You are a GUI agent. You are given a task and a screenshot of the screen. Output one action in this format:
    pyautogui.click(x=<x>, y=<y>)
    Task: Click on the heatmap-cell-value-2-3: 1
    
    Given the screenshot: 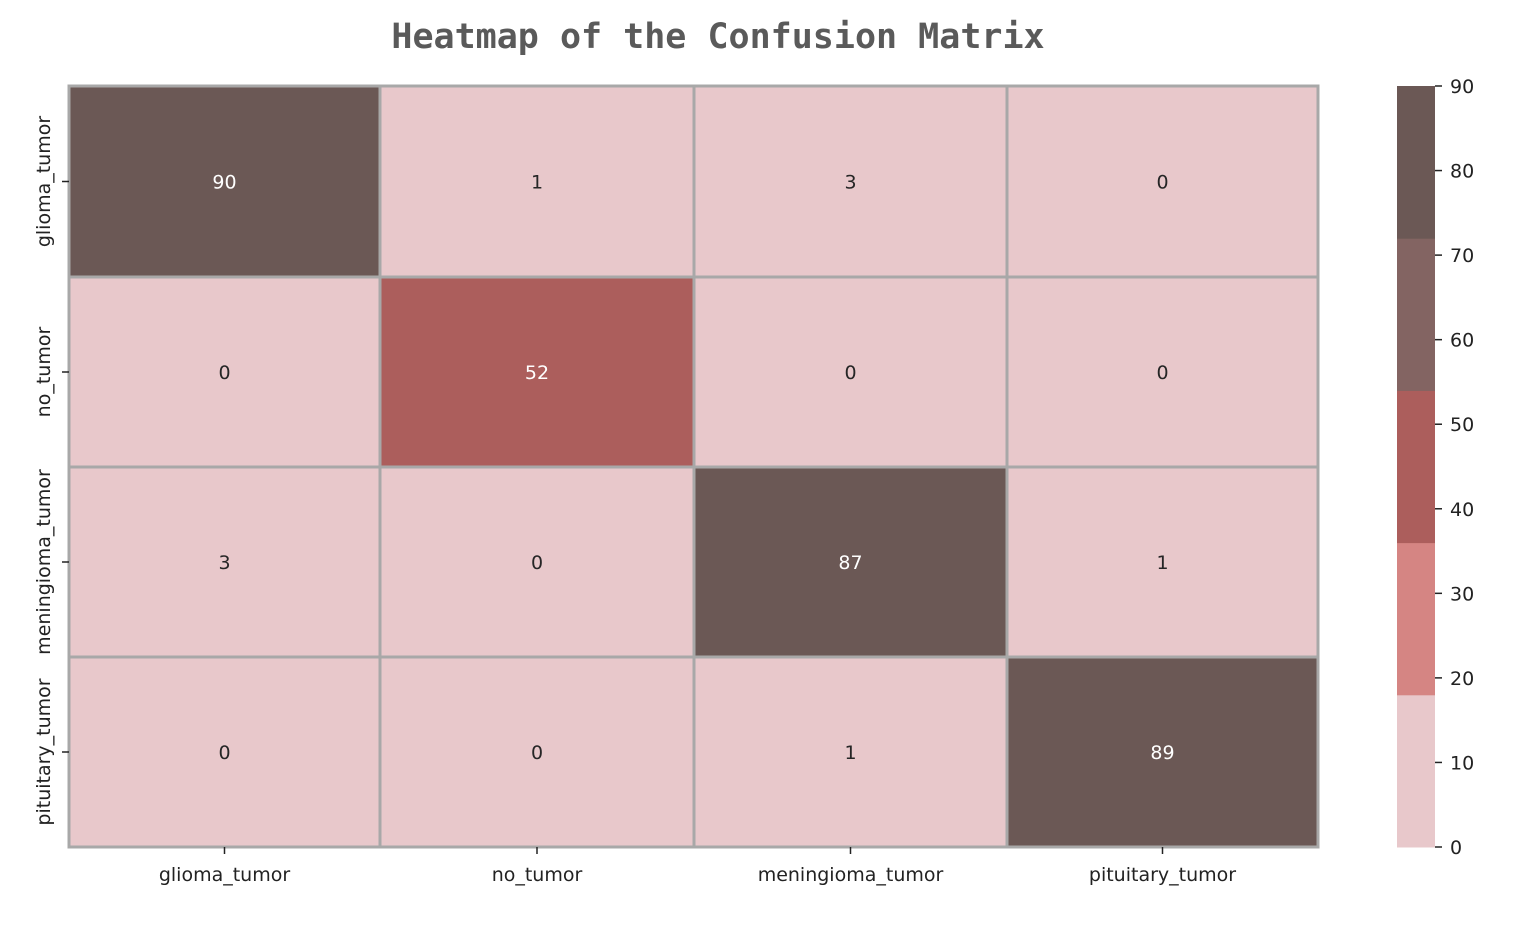 What is the action you would take?
    pyautogui.click(x=1162, y=563)
    